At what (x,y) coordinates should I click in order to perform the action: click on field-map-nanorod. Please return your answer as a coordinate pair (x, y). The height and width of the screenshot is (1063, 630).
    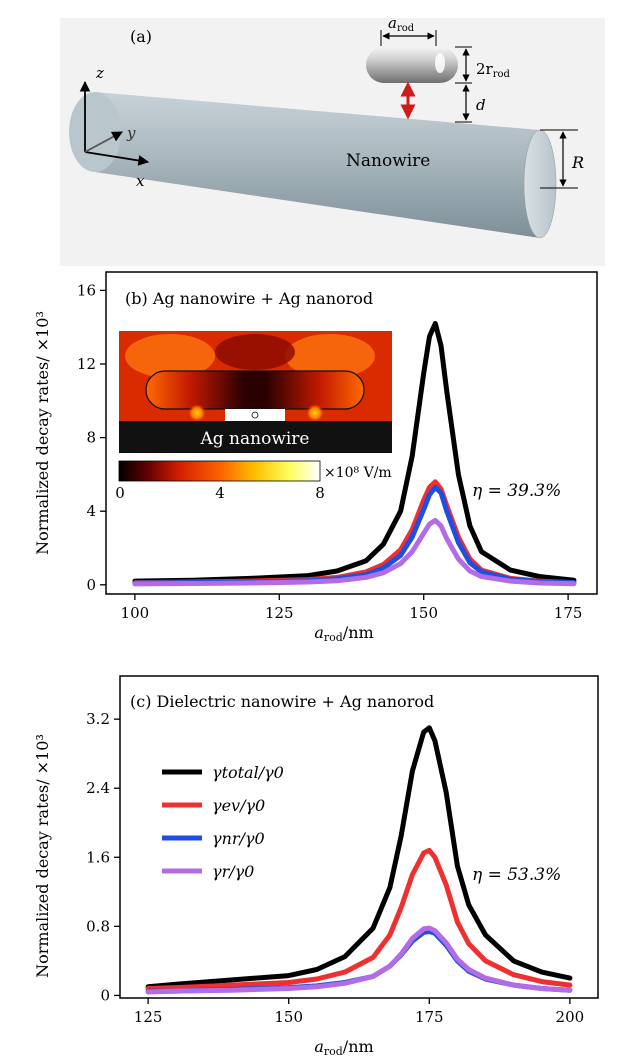
    Looking at the image, I should click on (255, 390).